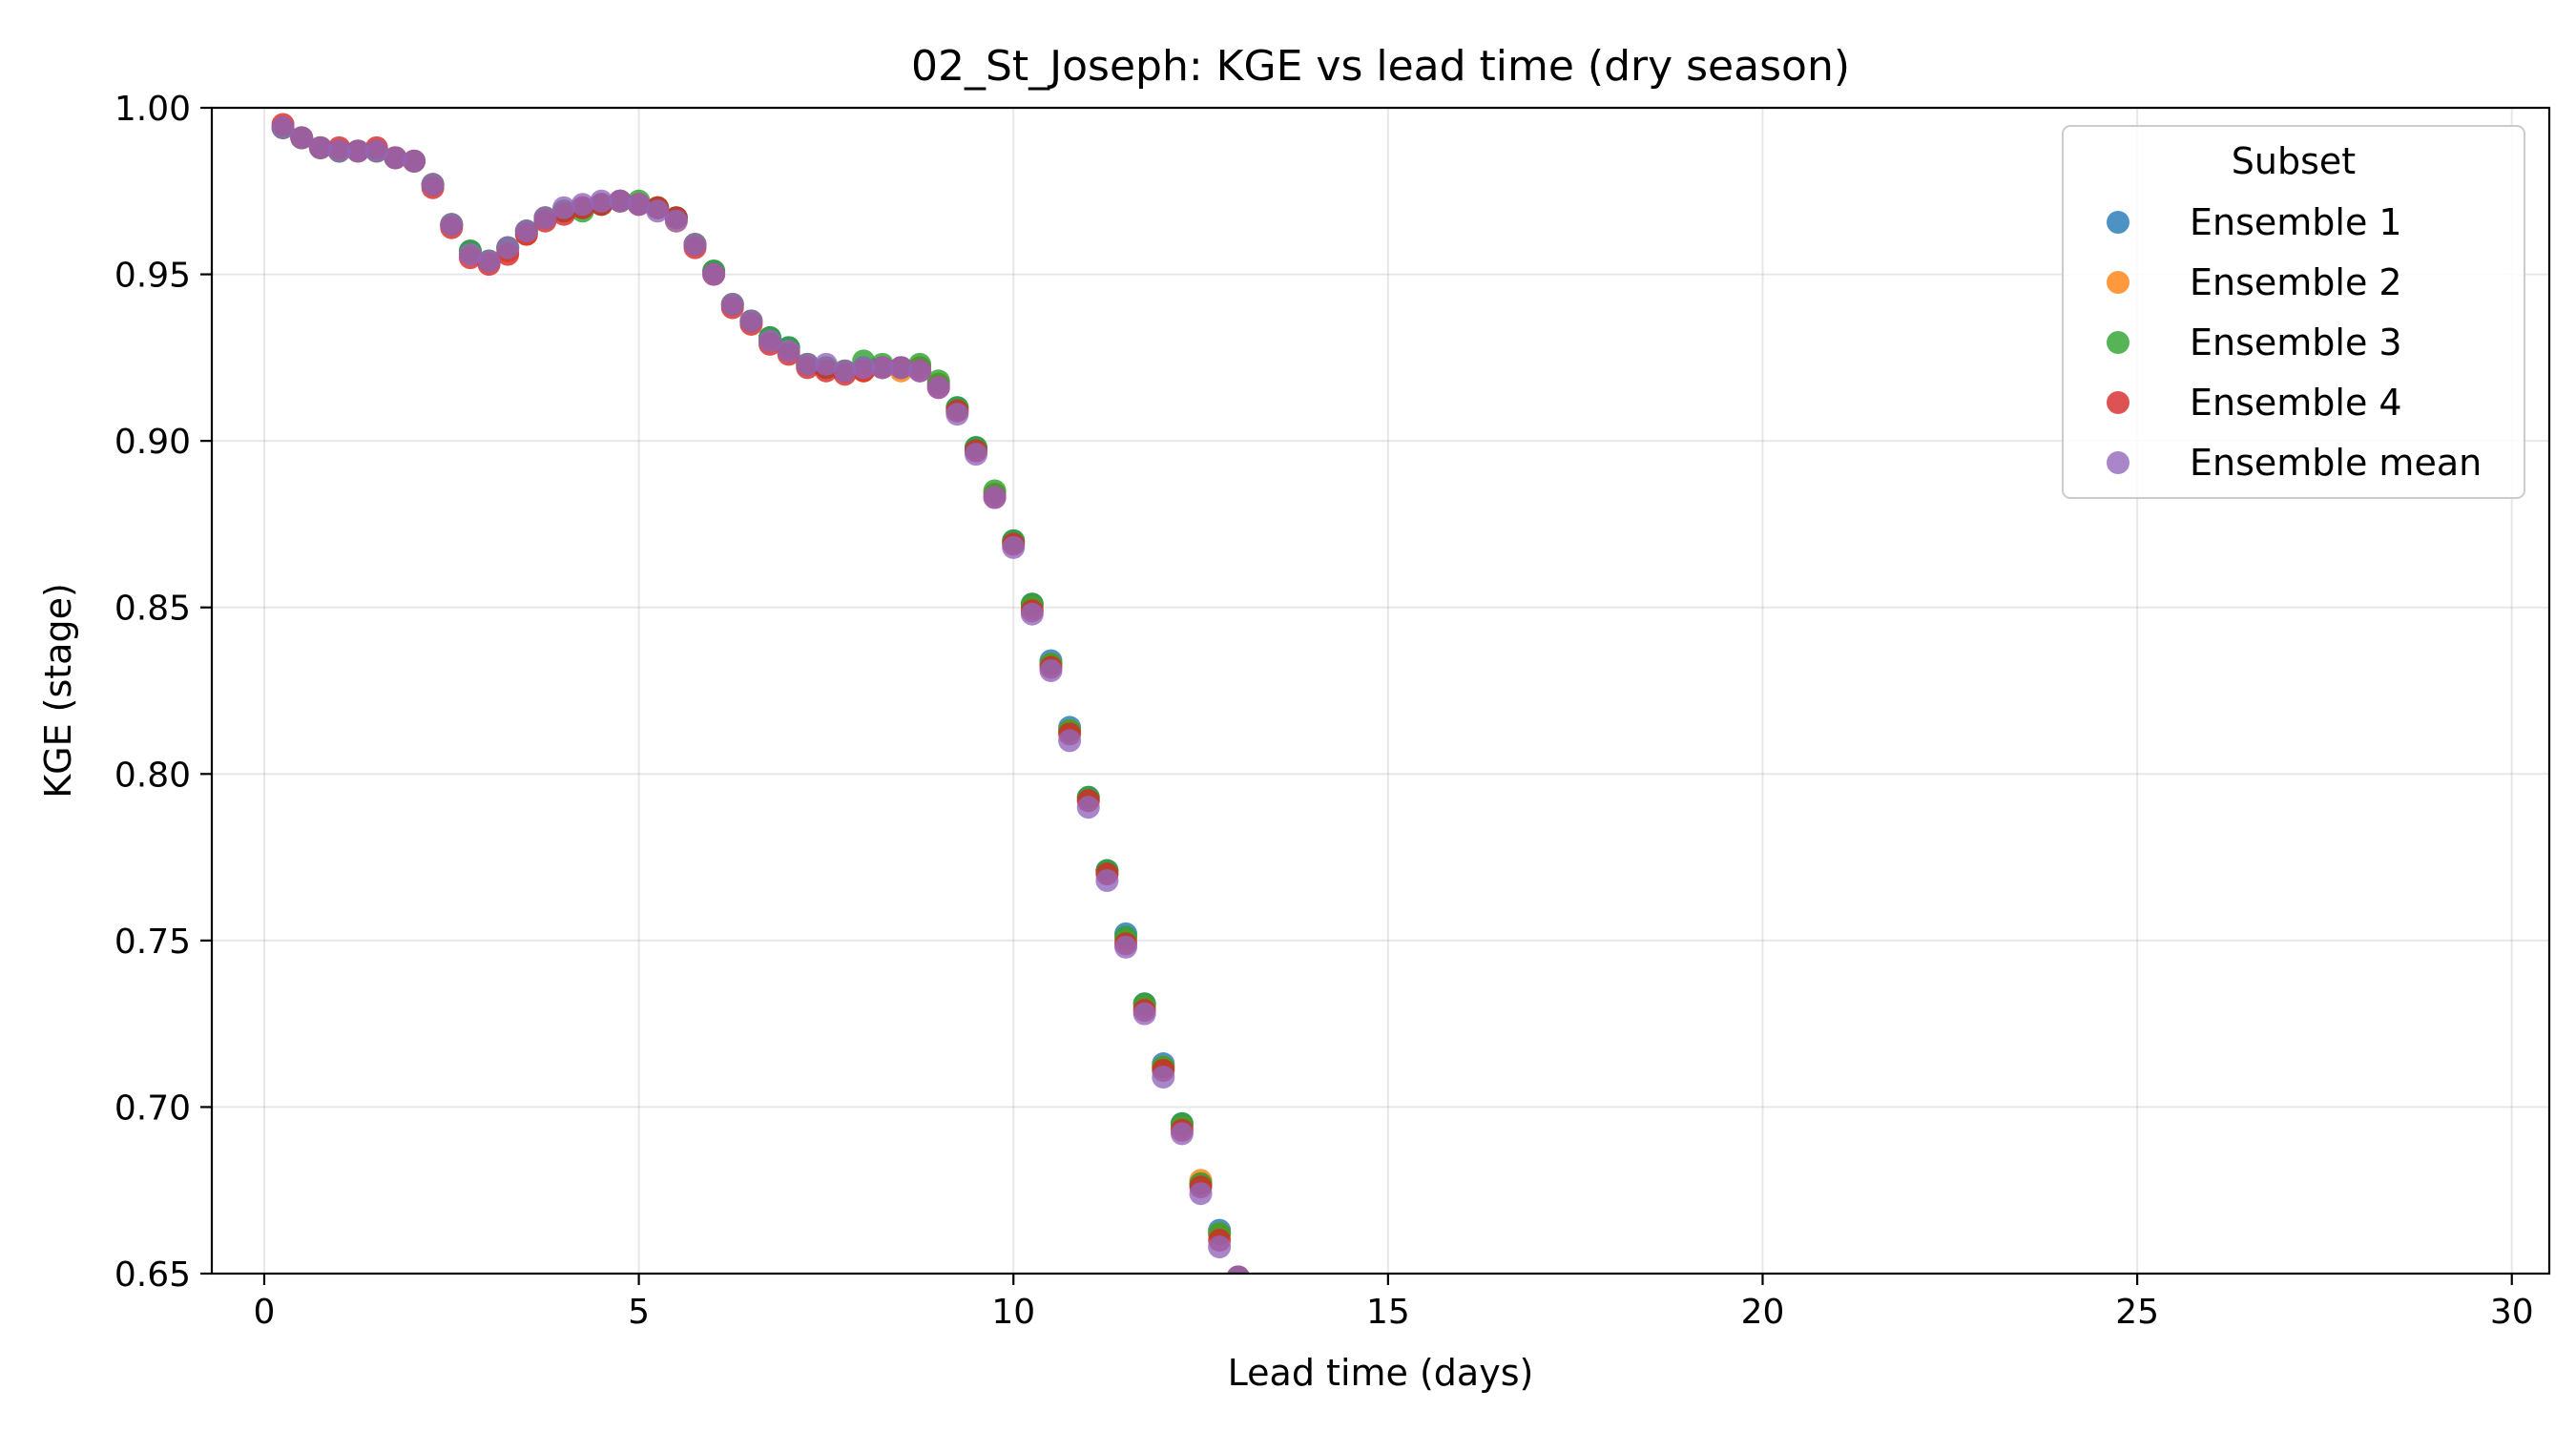 The width and height of the screenshot is (2576, 1431). I want to click on x-tick-label: 0, so click(265, 1312).